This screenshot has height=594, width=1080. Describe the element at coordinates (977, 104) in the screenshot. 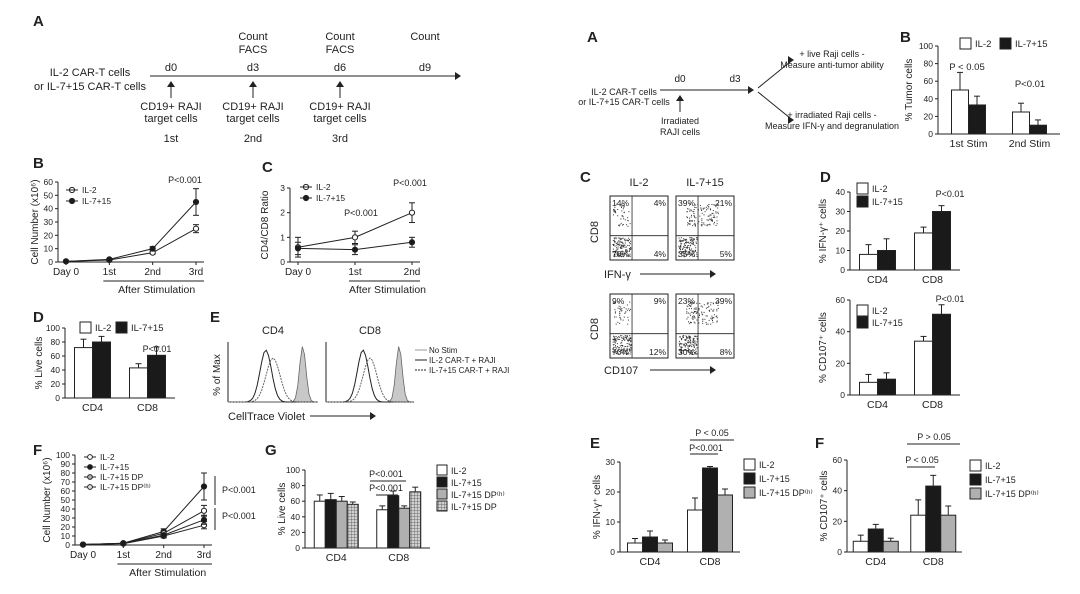

I see `right-B: 1st Stim 2nd Stim % Tumor cells` at that location.